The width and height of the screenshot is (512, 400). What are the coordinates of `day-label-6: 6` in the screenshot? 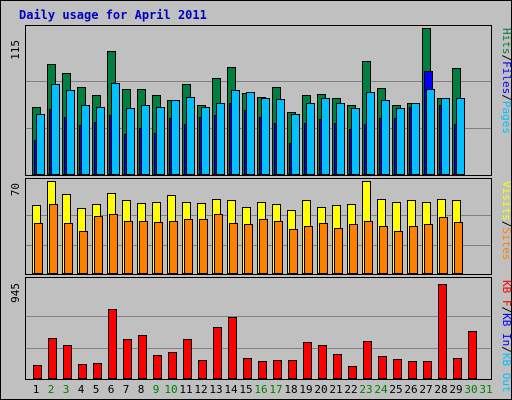 It's located at (111, 389).